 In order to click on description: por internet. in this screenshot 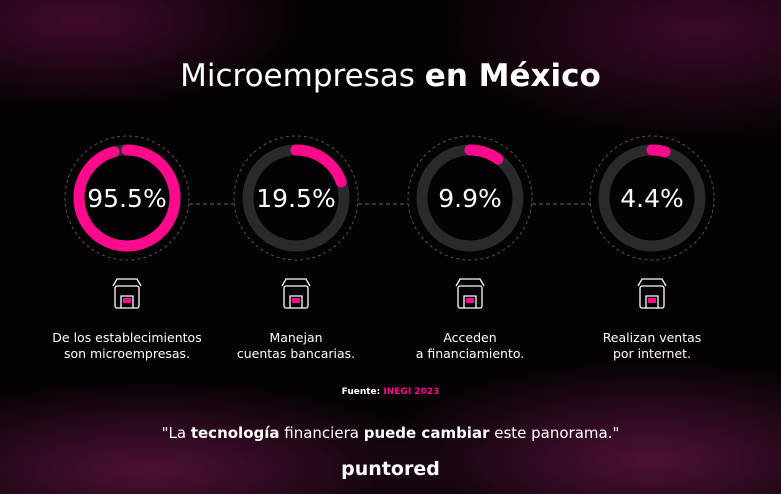, I will do `click(652, 353)`.